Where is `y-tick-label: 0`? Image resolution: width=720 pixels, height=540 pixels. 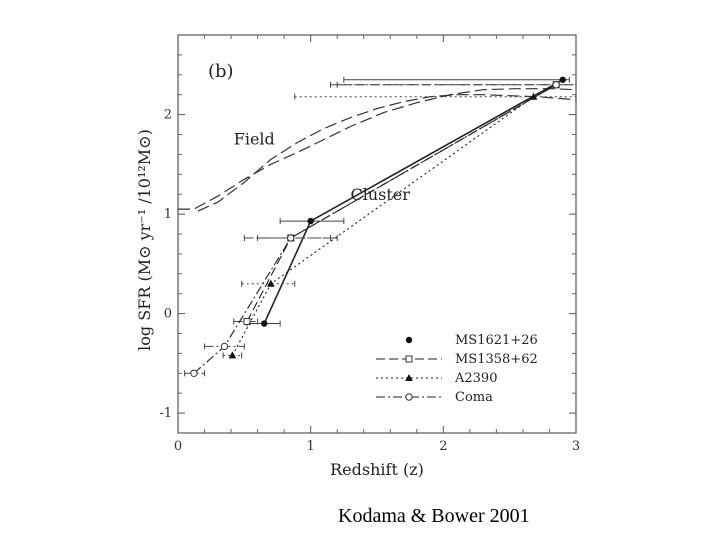 y-tick-label: 0 is located at coordinates (168, 314).